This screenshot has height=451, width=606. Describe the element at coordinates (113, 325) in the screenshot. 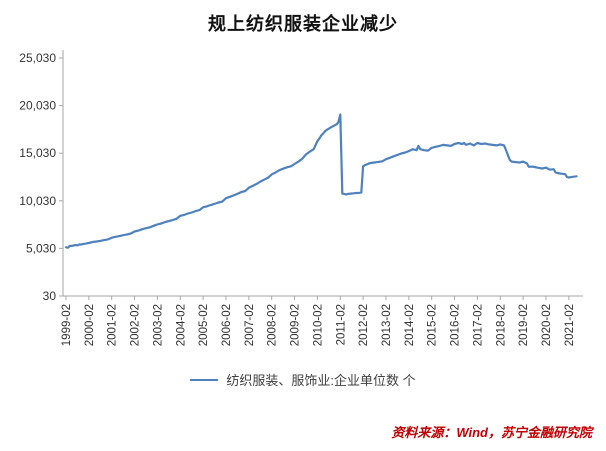

I see `svg-text: 2001-02` at that location.